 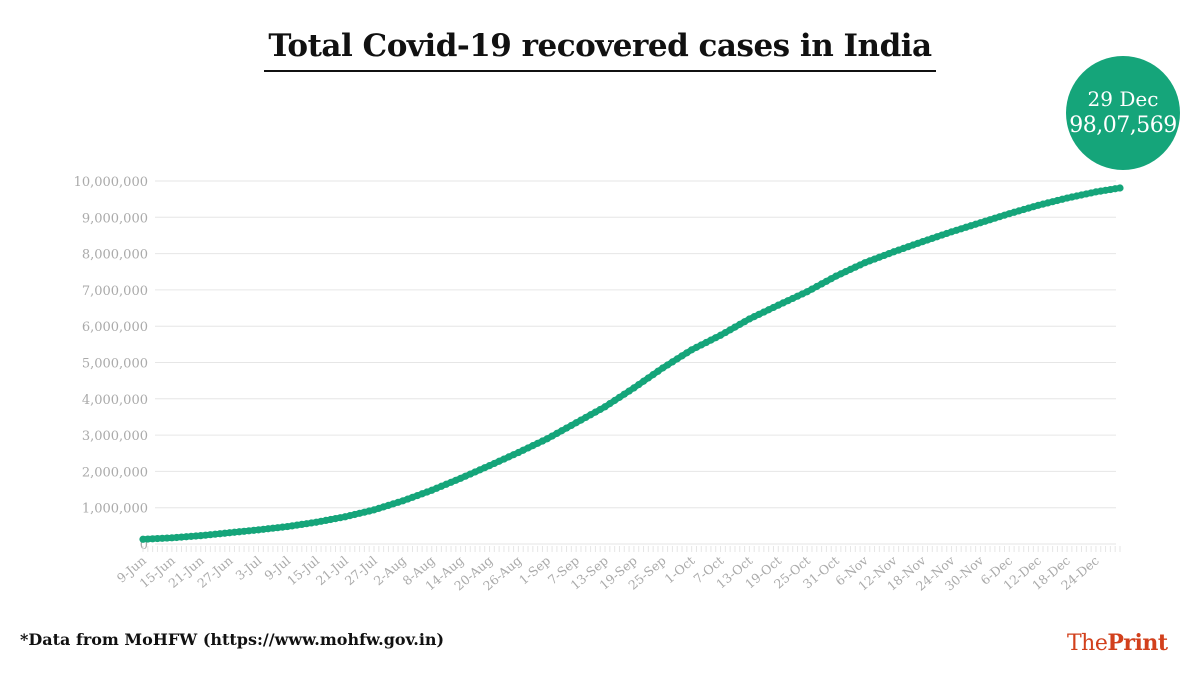 I want to click on theprint-logo: ThePrint, so click(x=1117, y=643).